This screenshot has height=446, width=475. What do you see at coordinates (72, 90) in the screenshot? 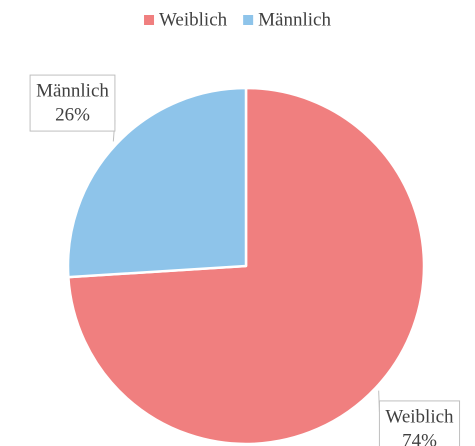
I see `label-category: Männlich` at bounding box center [72, 90].